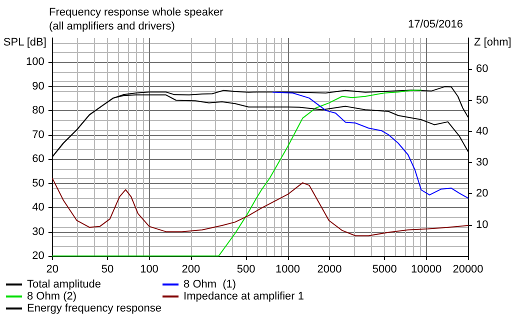 This screenshot has width=515, height=320. Describe the element at coordinates (384, 270) in the screenshot. I see `x-tick-label: 5000` at that location.